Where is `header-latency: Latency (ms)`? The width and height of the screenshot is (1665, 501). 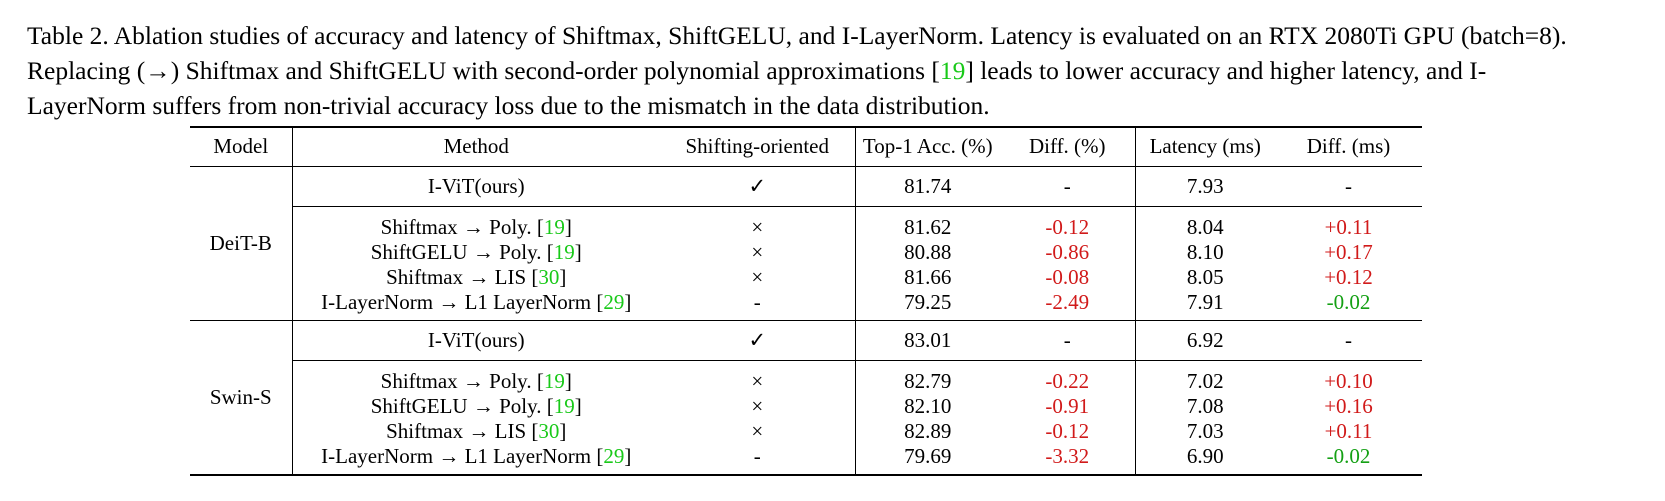
header-latency: Latency (ms) is located at coordinates (1204, 146).